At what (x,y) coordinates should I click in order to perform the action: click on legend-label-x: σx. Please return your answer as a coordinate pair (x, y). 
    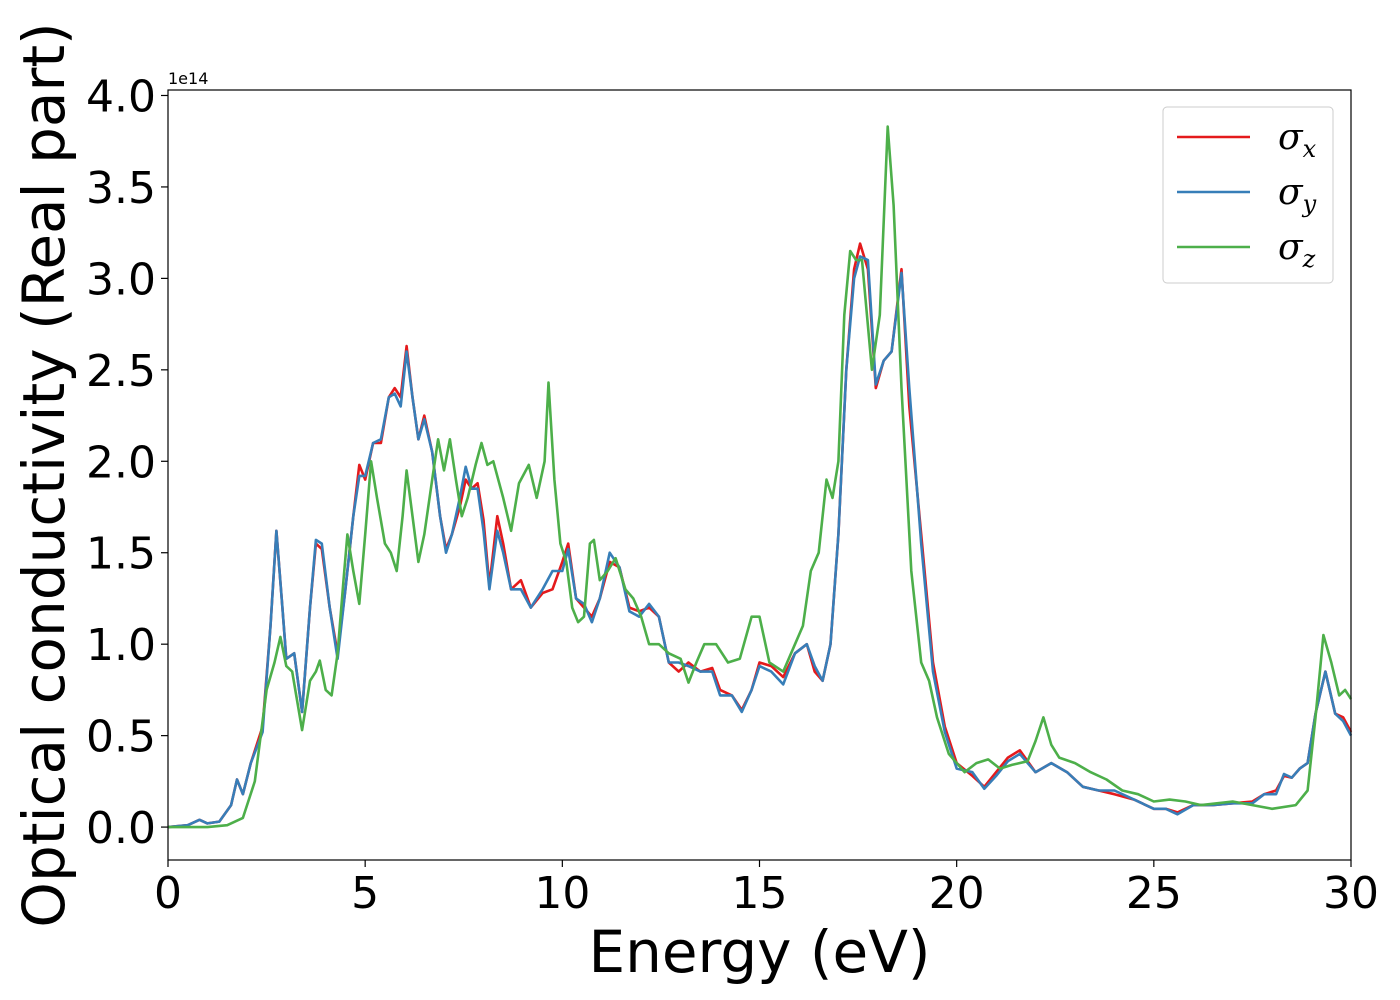
    Looking at the image, I should click on (1297, 140).